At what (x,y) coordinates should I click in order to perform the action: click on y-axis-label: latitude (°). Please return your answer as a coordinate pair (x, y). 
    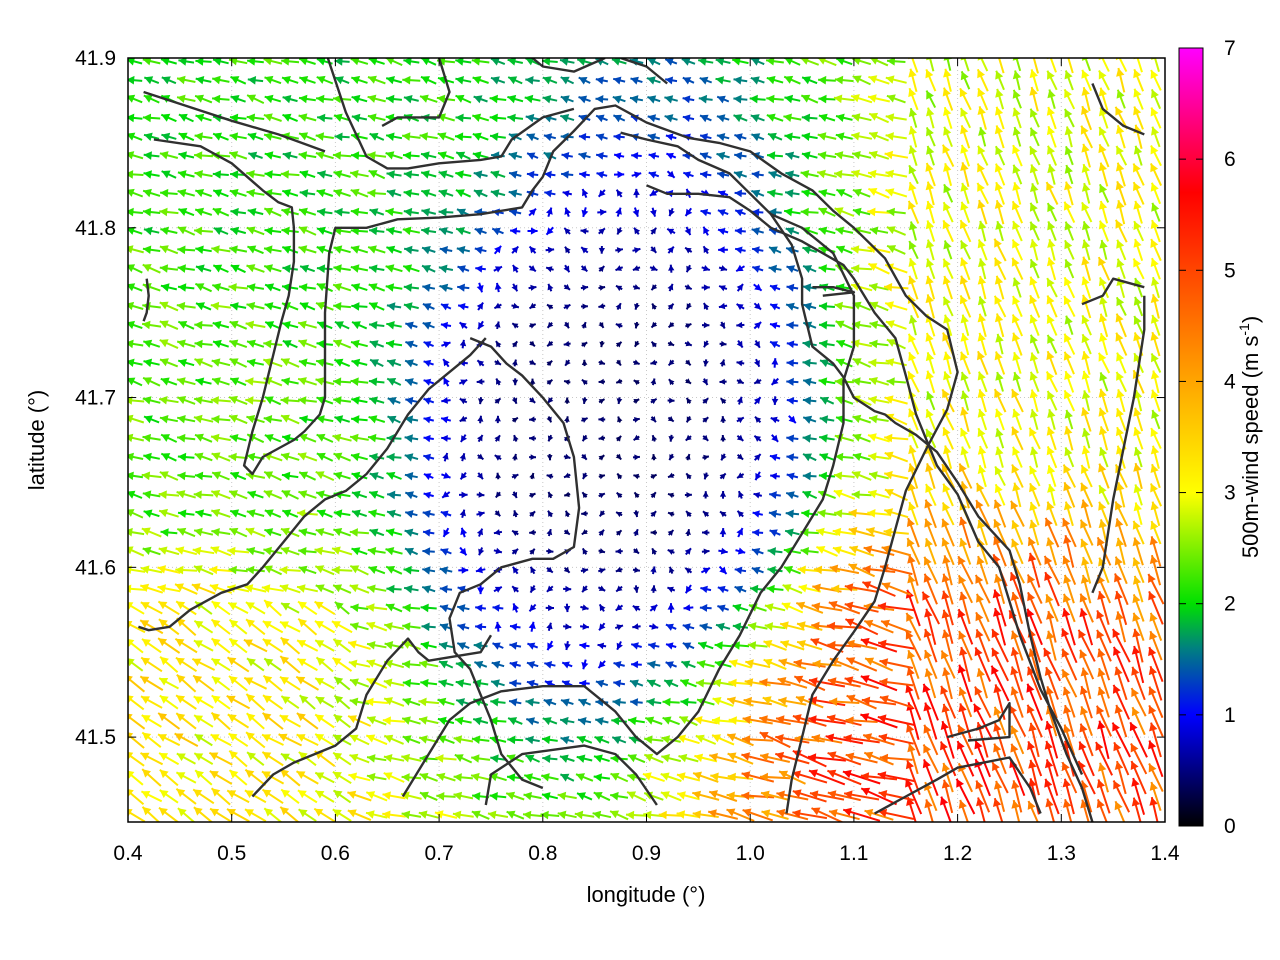
    Looking at the image, I should click on (36, 440).